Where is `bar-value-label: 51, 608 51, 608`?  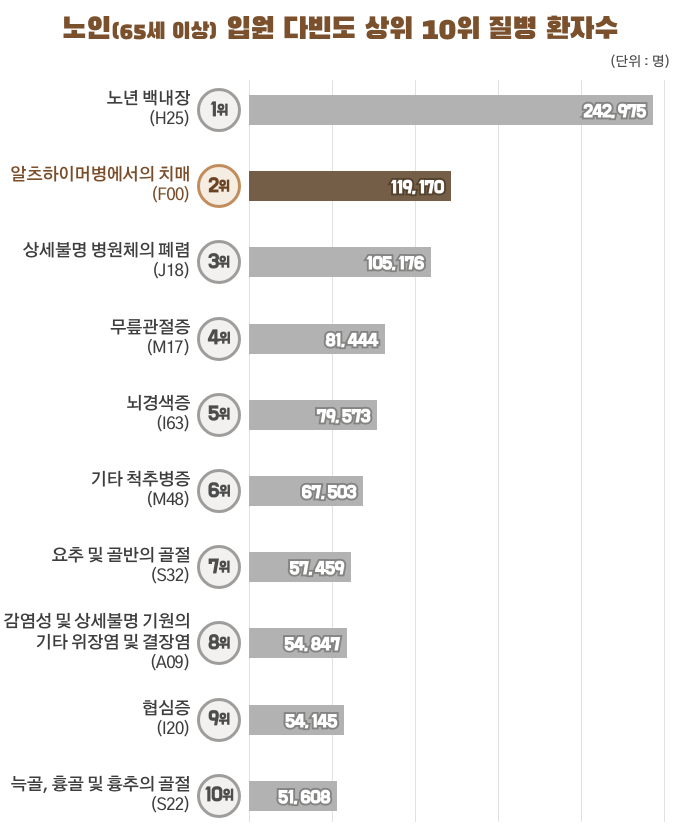
bar-value-label: 51, 608 51, 608 is located at coordinates (304, 796).